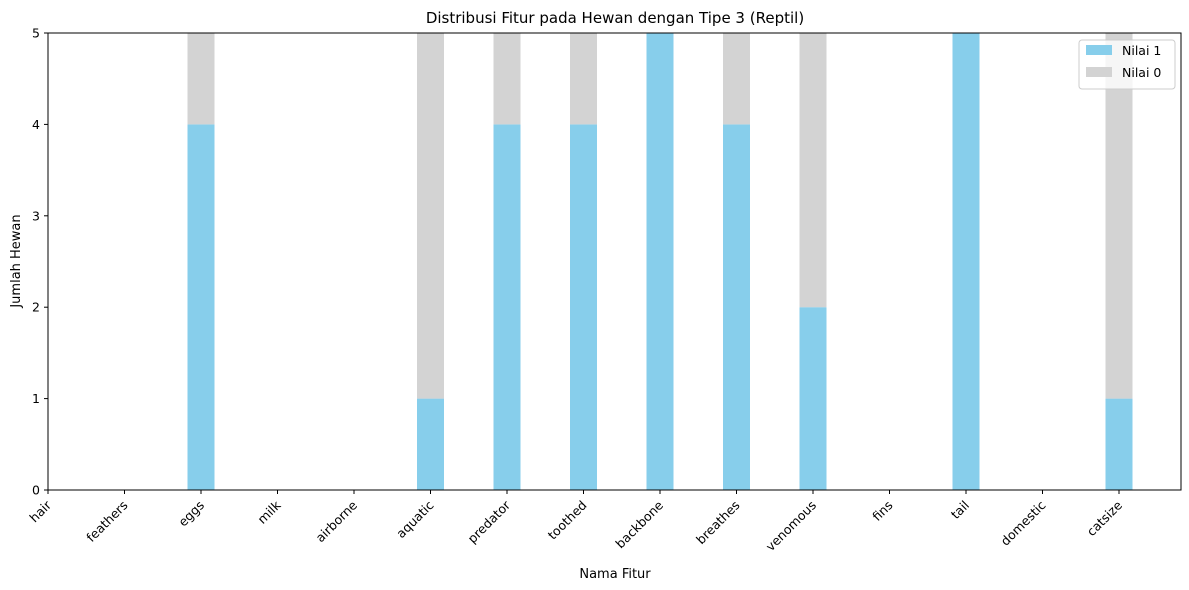 The image size is (1189, 590). Describe the element at coordinates (615, 574) in the screenshot. I see `x-axis-label: Nama Fitur` at that location.